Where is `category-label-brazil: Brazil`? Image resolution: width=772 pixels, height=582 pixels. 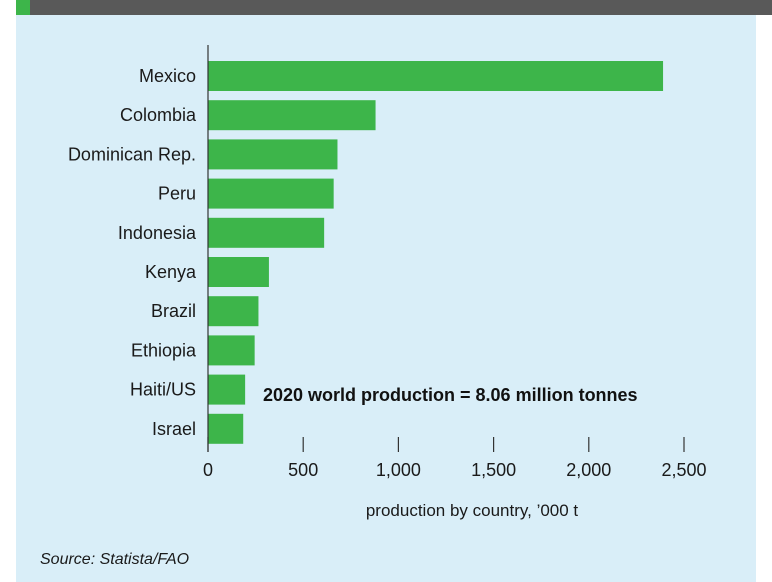 category-label-brazil: Brazil is located at coordinates (173, 311).